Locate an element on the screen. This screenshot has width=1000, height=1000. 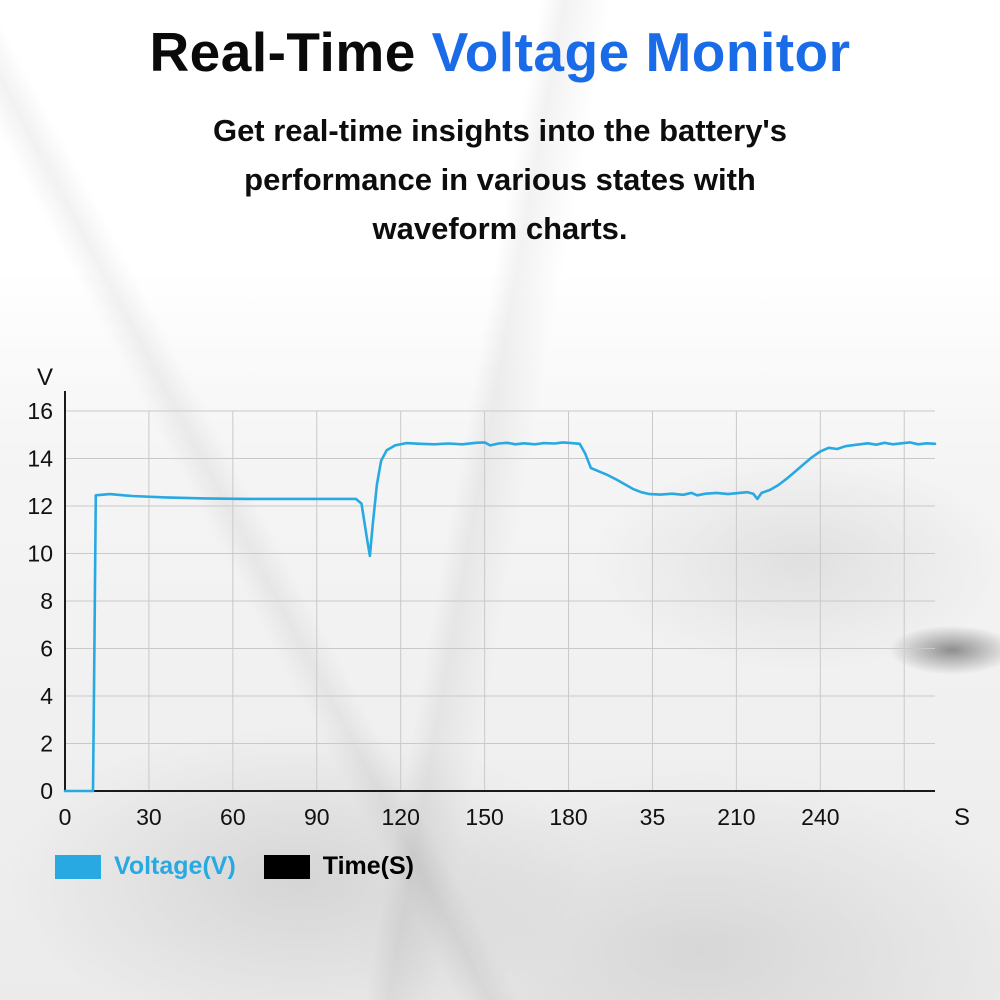
svg-text: 14 is located at coordinates (40, 459).